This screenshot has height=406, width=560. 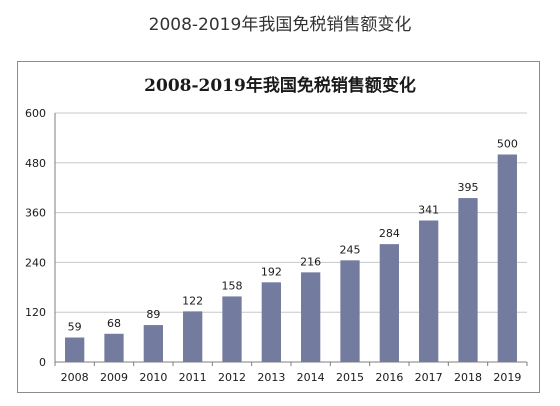 What do you see at coordinates (232, 285) in the screenshot?
I see `data-label: 158` at bounding box center [232, 285].